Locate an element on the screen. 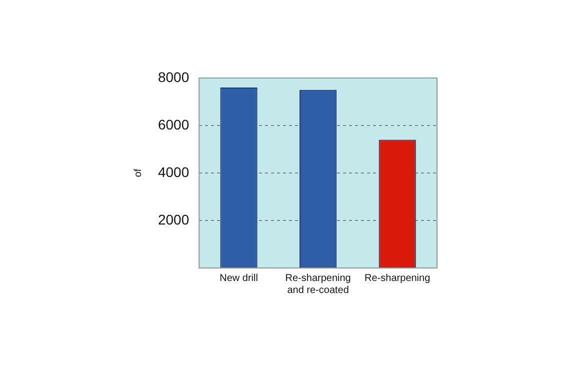 The image size is (575, 380). y-tick-label: 6000 is located at coordinates (174, 124).